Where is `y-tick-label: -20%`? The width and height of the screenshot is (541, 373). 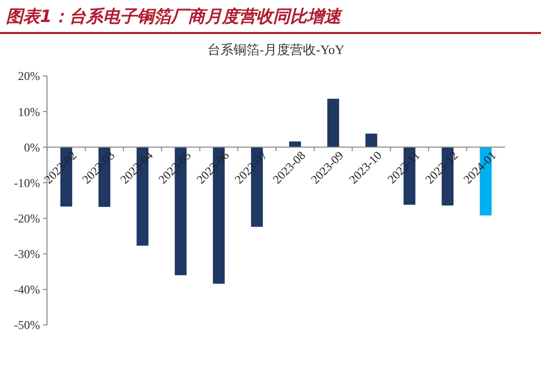 y-tick-label: -20% is located at coordinates (27, 218).